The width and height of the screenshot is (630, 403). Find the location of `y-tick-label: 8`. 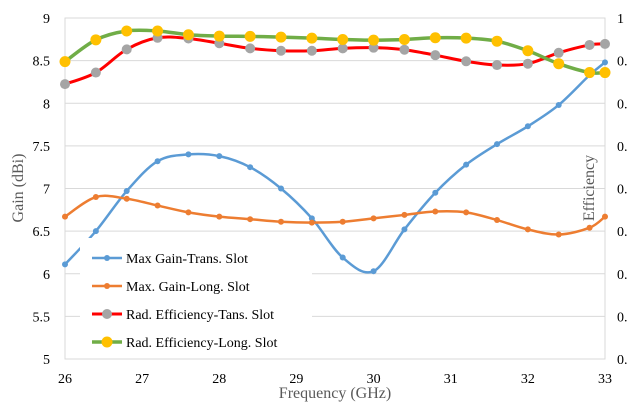

y-tick-label: 8 is located at coordinates (46, 104).